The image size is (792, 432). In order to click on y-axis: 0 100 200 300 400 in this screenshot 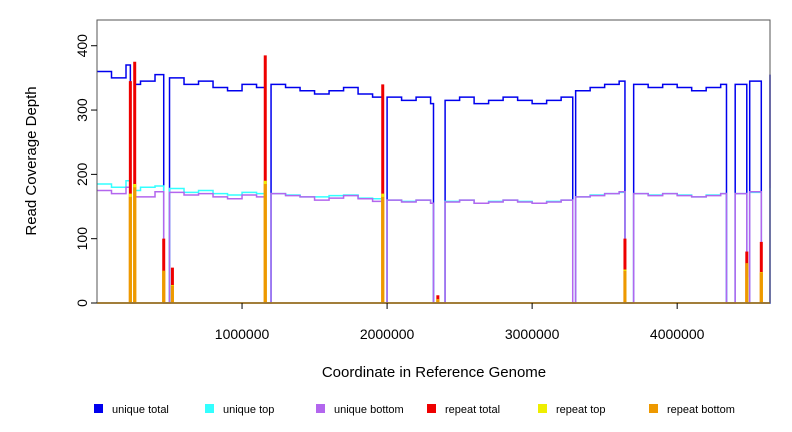, I will do `click(85, 170)`.